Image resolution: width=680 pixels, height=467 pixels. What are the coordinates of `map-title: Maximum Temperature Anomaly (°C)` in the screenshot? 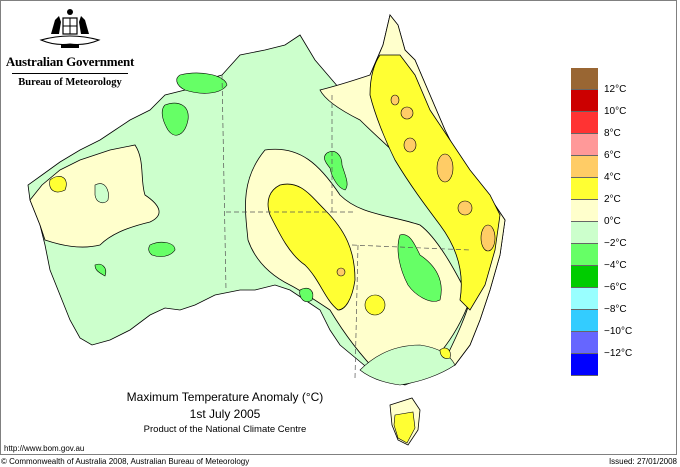 It's located at (225, 397).